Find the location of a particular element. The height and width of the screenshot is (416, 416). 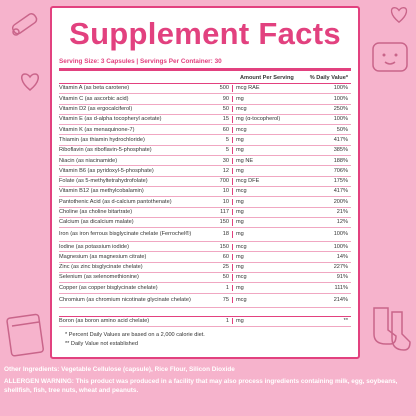

nutrient-name: Selenium (as selenomethionine) is located at coordinates (99, 277).